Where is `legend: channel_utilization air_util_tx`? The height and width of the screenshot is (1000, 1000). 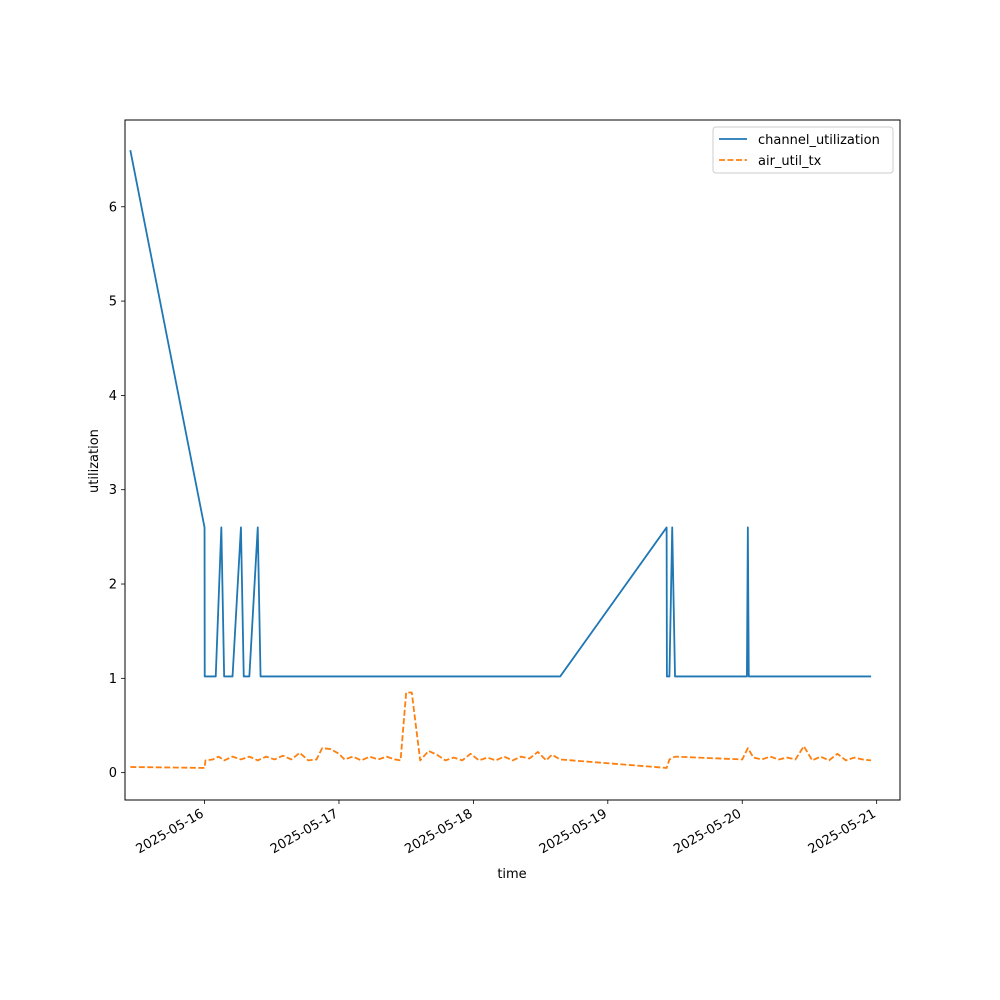
legend: channel_utilization air_util_tx is located at coordinates (803, 150).